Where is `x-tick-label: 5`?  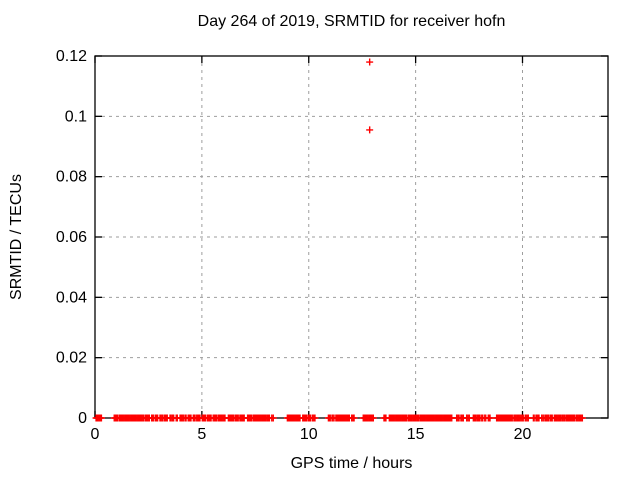 x-tick-label: 5 is located at coordinates (201, 434).